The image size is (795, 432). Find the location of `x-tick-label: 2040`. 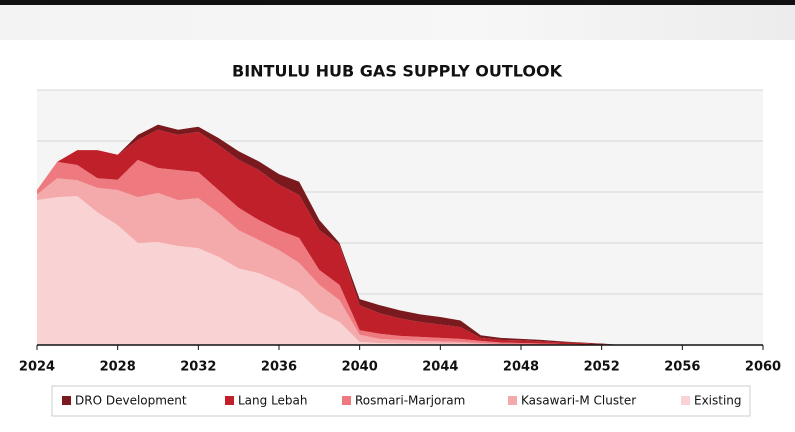

x-tick-label: 2040 is located at coordinates (360, 367).